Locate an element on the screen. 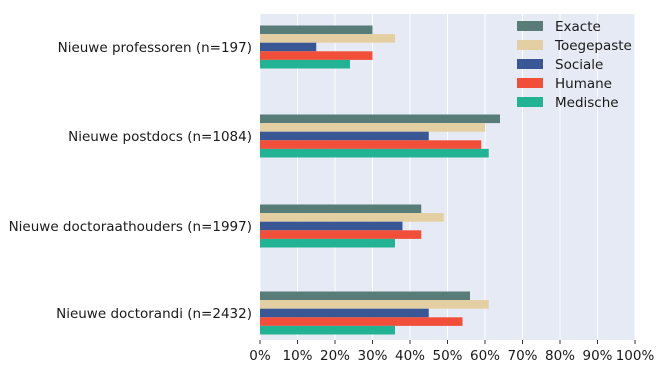 This screenshot has height=370, width=658. x-tick-label: 80% is located at coordinates (560, 356).